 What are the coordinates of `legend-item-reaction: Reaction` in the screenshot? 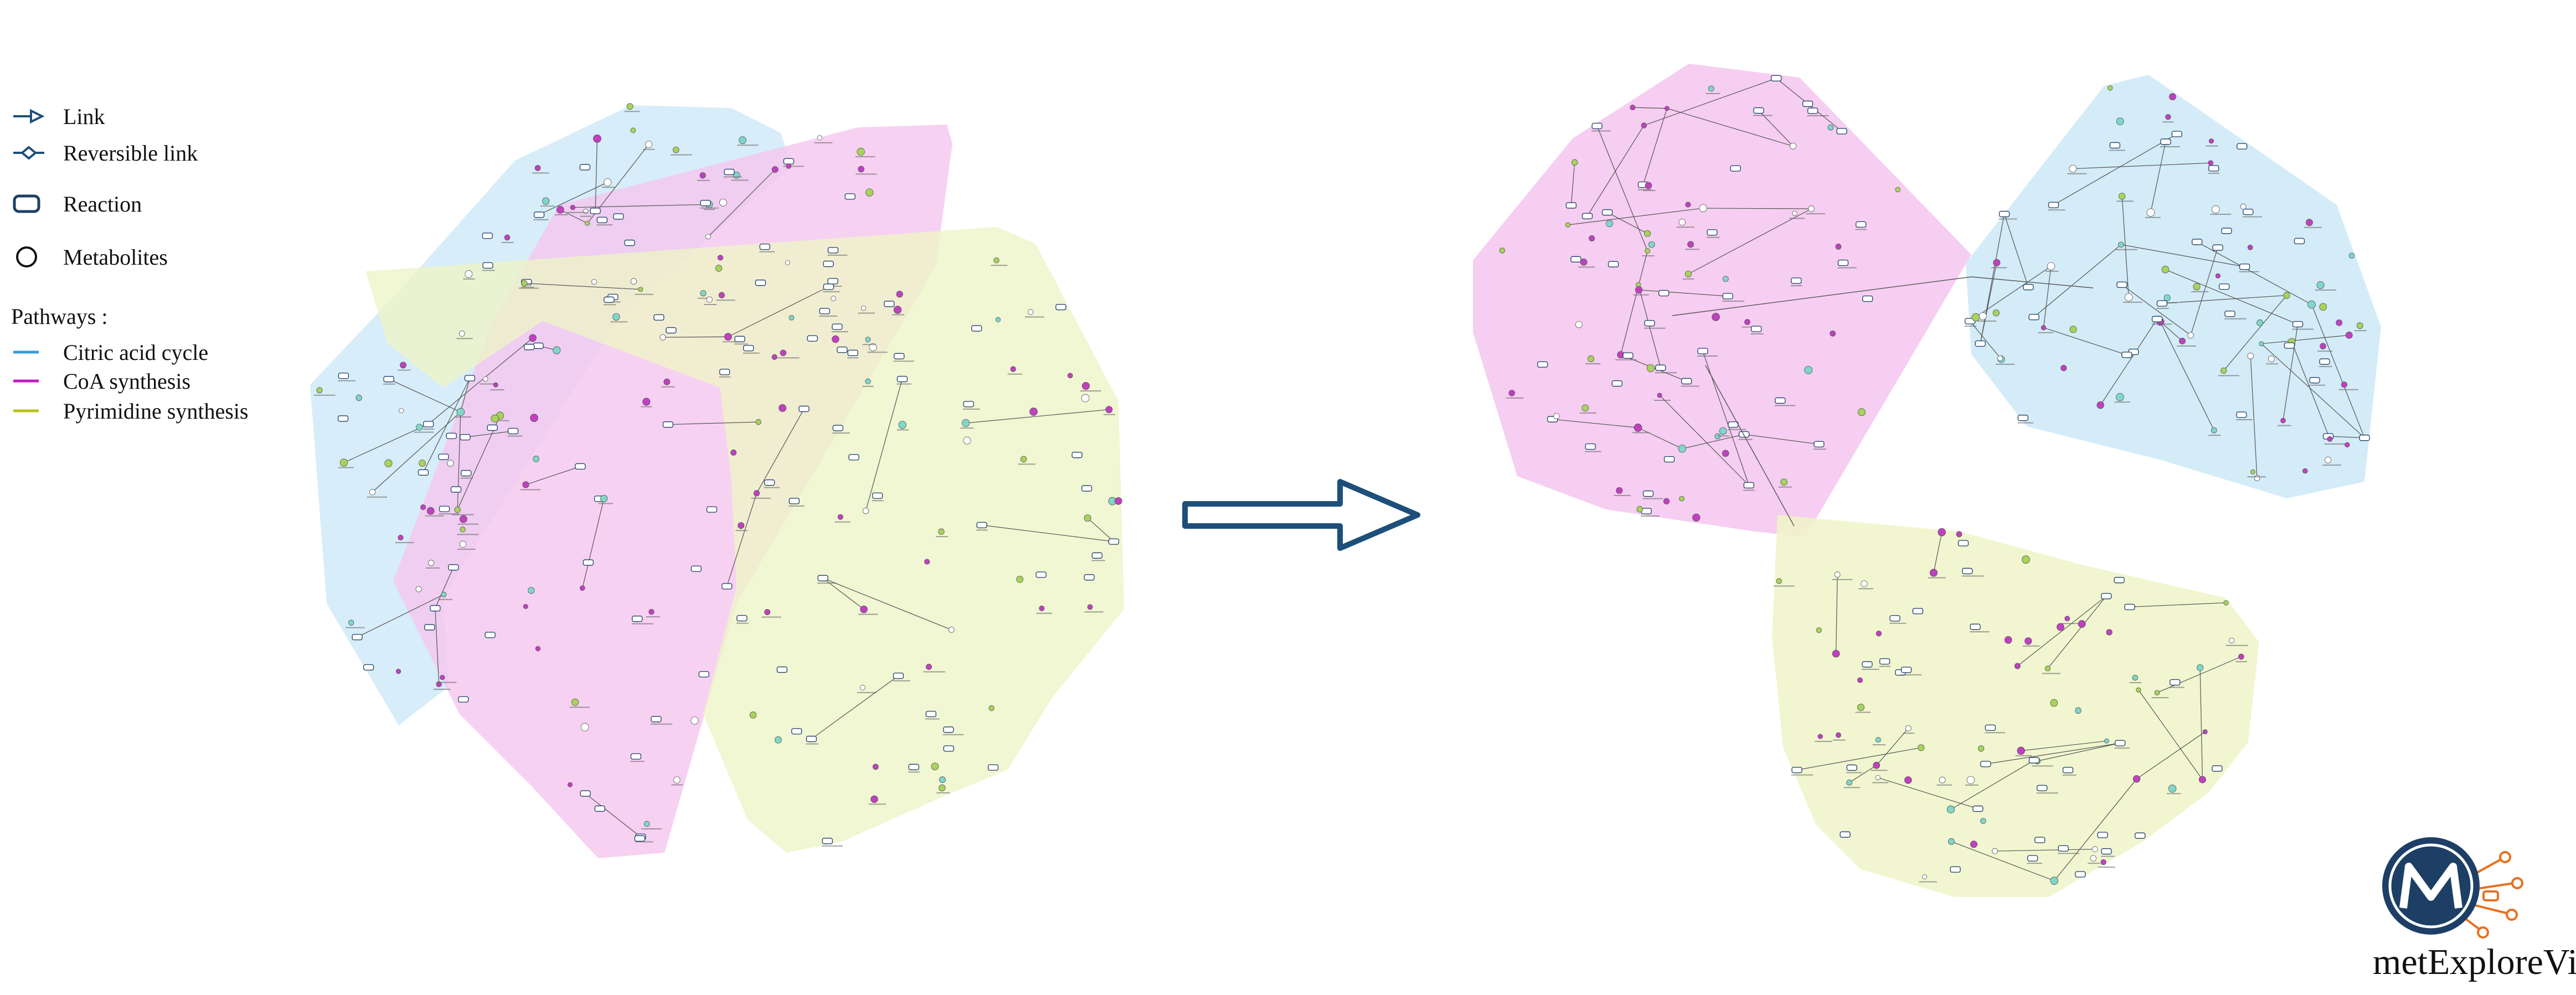 It's located at (76, 204).